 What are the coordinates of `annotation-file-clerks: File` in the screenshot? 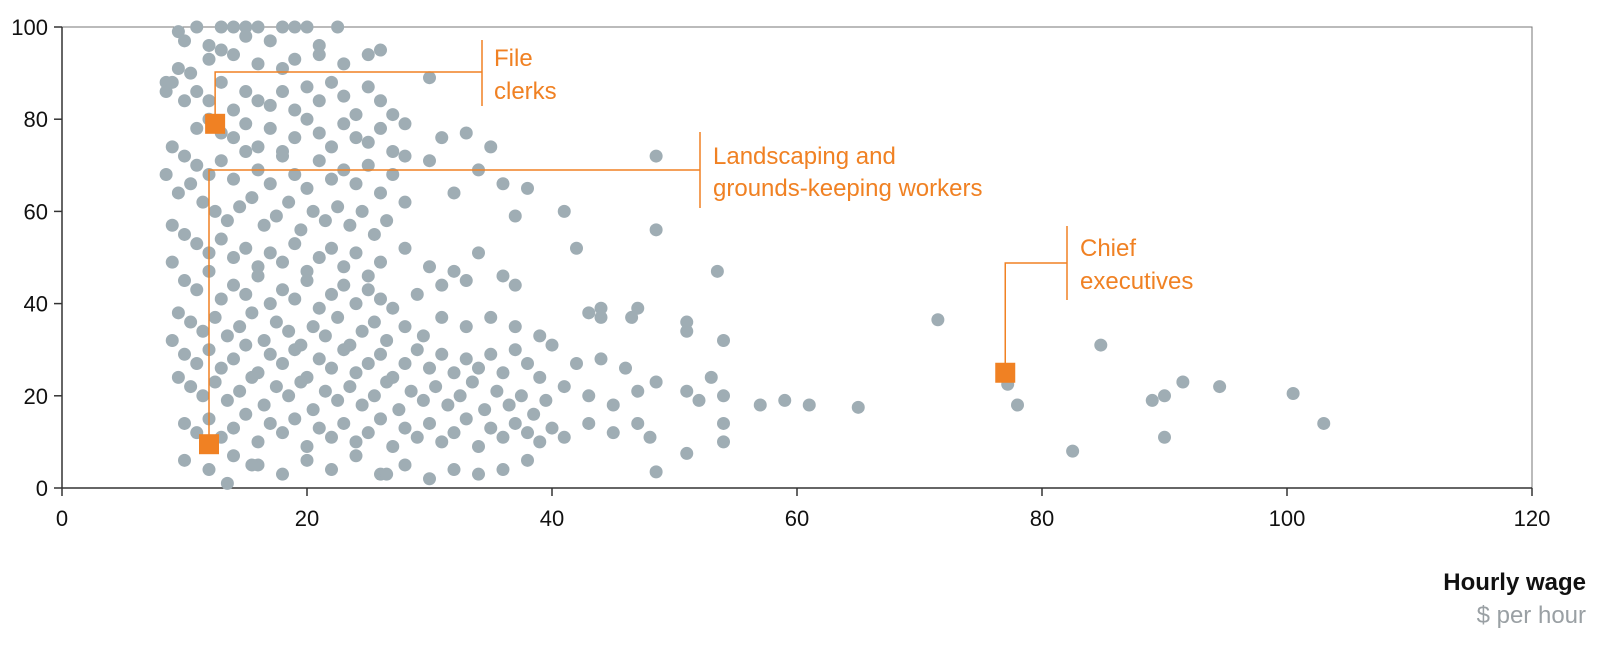 It's located at (513, 58).